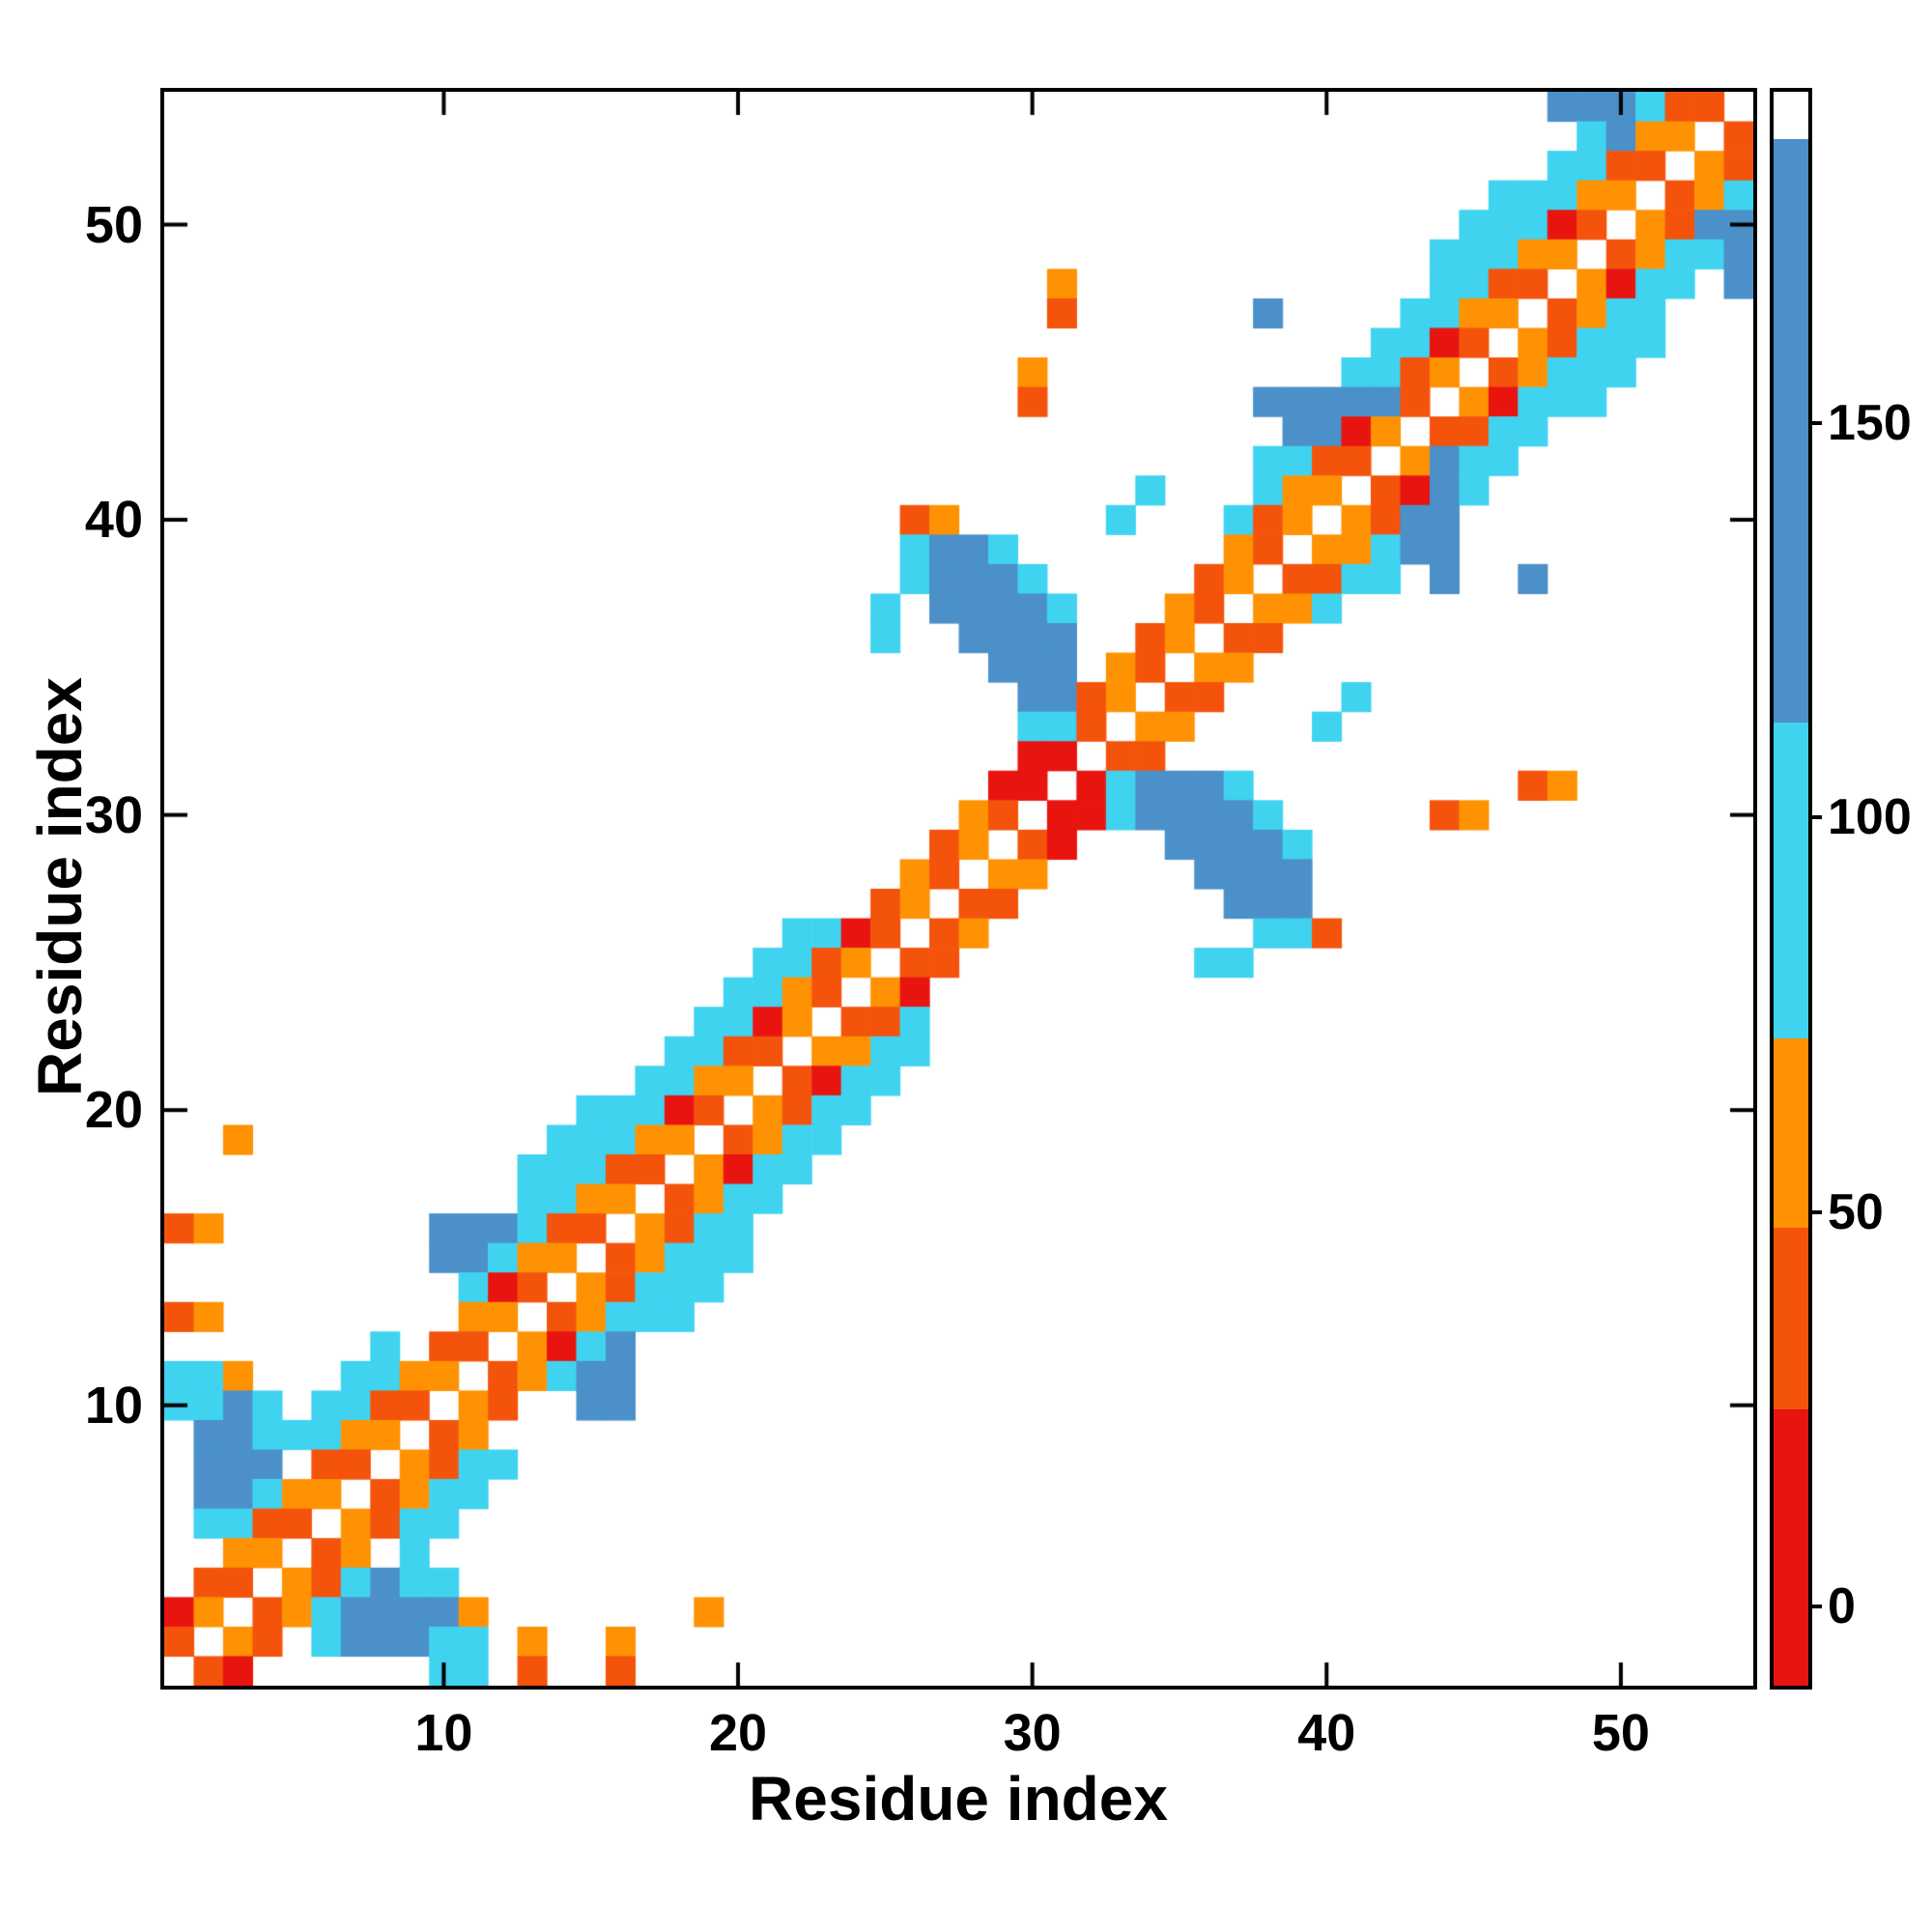 The width and height of the screenshot is (1932, 1932). What do you see at coordinates (1870, 817) in the screenshot?
I see `colorbar-tick-label: 100` at bounding box center [1870, 817].